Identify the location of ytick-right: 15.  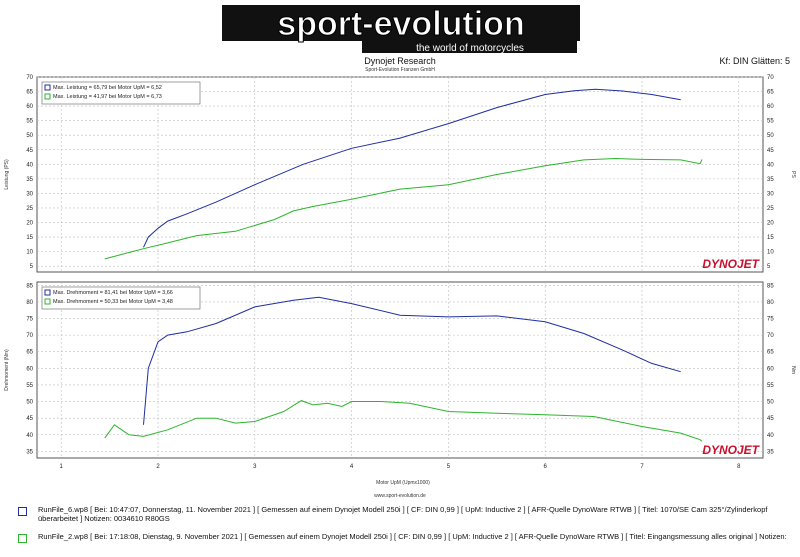
(770, 238).